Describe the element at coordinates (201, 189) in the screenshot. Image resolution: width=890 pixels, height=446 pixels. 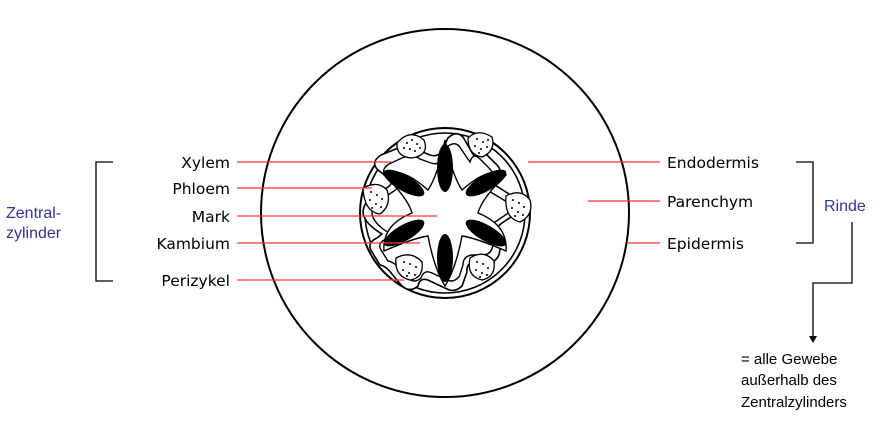
I see `label-phloem: Phloem` at that location.